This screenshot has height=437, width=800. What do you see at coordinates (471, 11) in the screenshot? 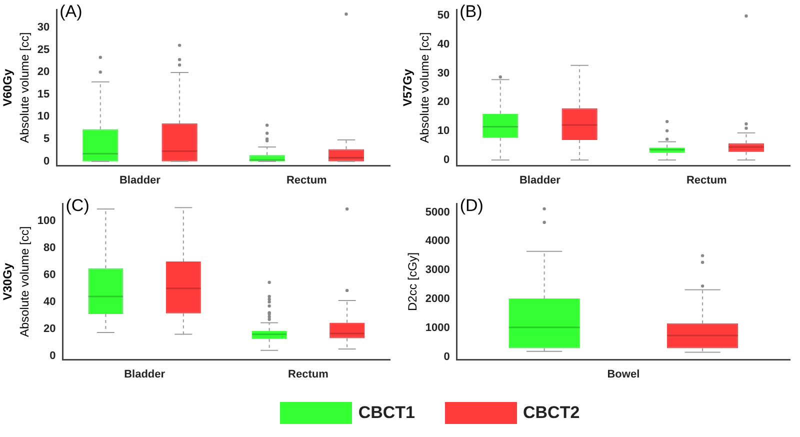
I see `annotation: (B)` at bounding box center [471, 11].